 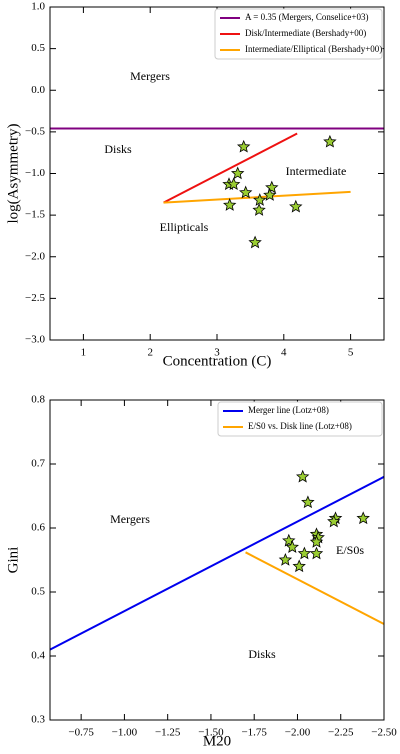 I want to click on x-tick-label: −1.25, so click(x=168, y=733).